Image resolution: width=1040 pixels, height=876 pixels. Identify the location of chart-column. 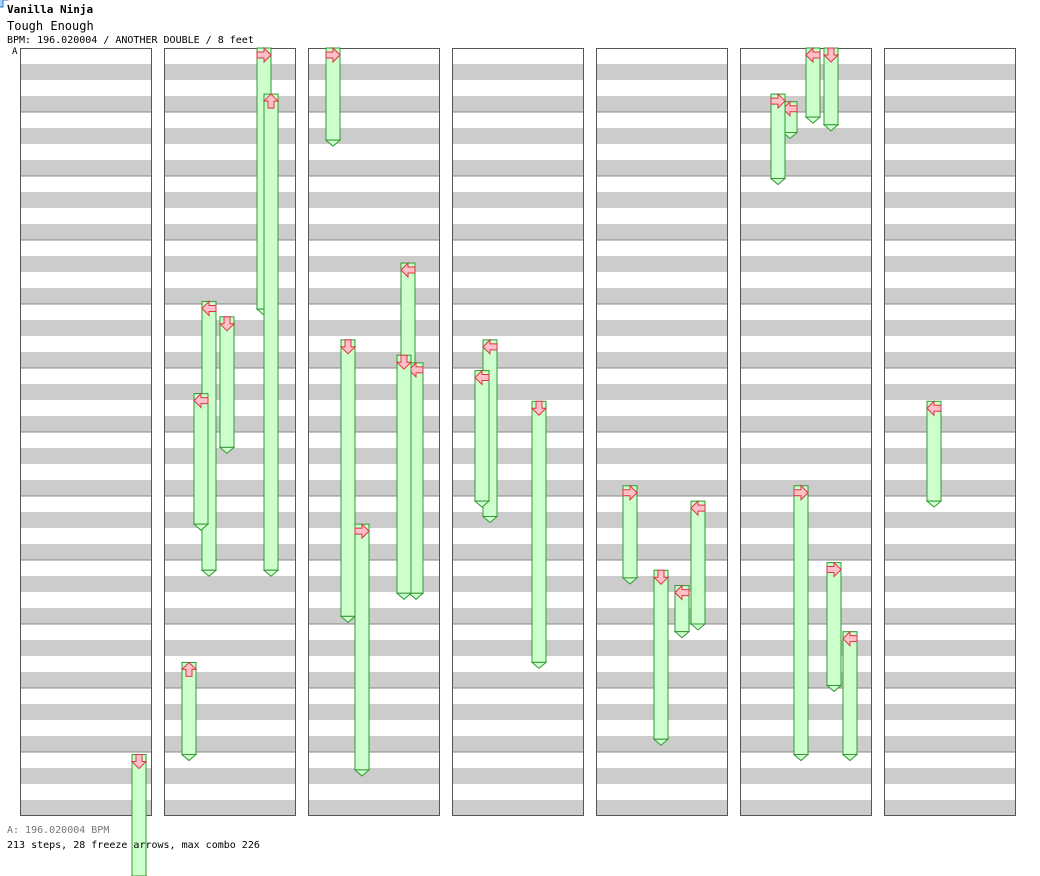
(86, 432).